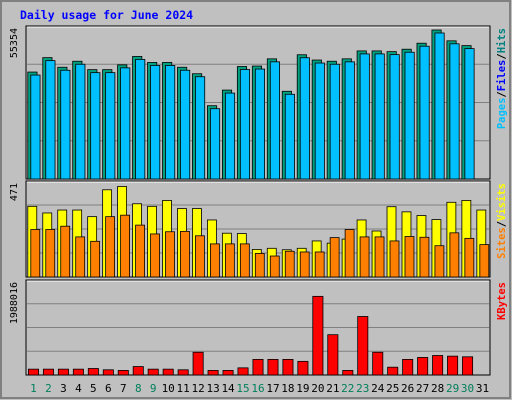 Image resolution: width=512 pixels, height=400 pixels. I want to click on visits-panel-axis-label-sites: Sites, so click(502, 243).